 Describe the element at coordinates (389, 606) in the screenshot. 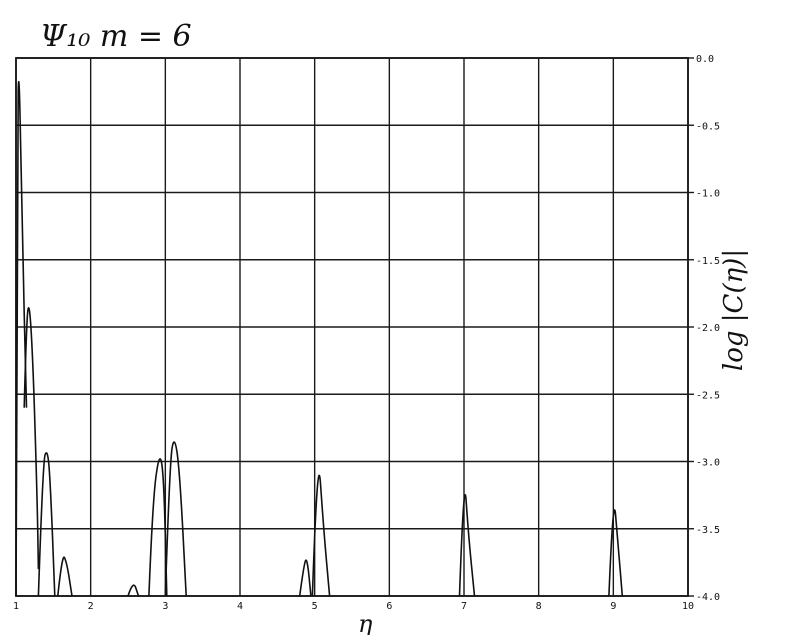

I see `x-tick-label: 6` at that location.